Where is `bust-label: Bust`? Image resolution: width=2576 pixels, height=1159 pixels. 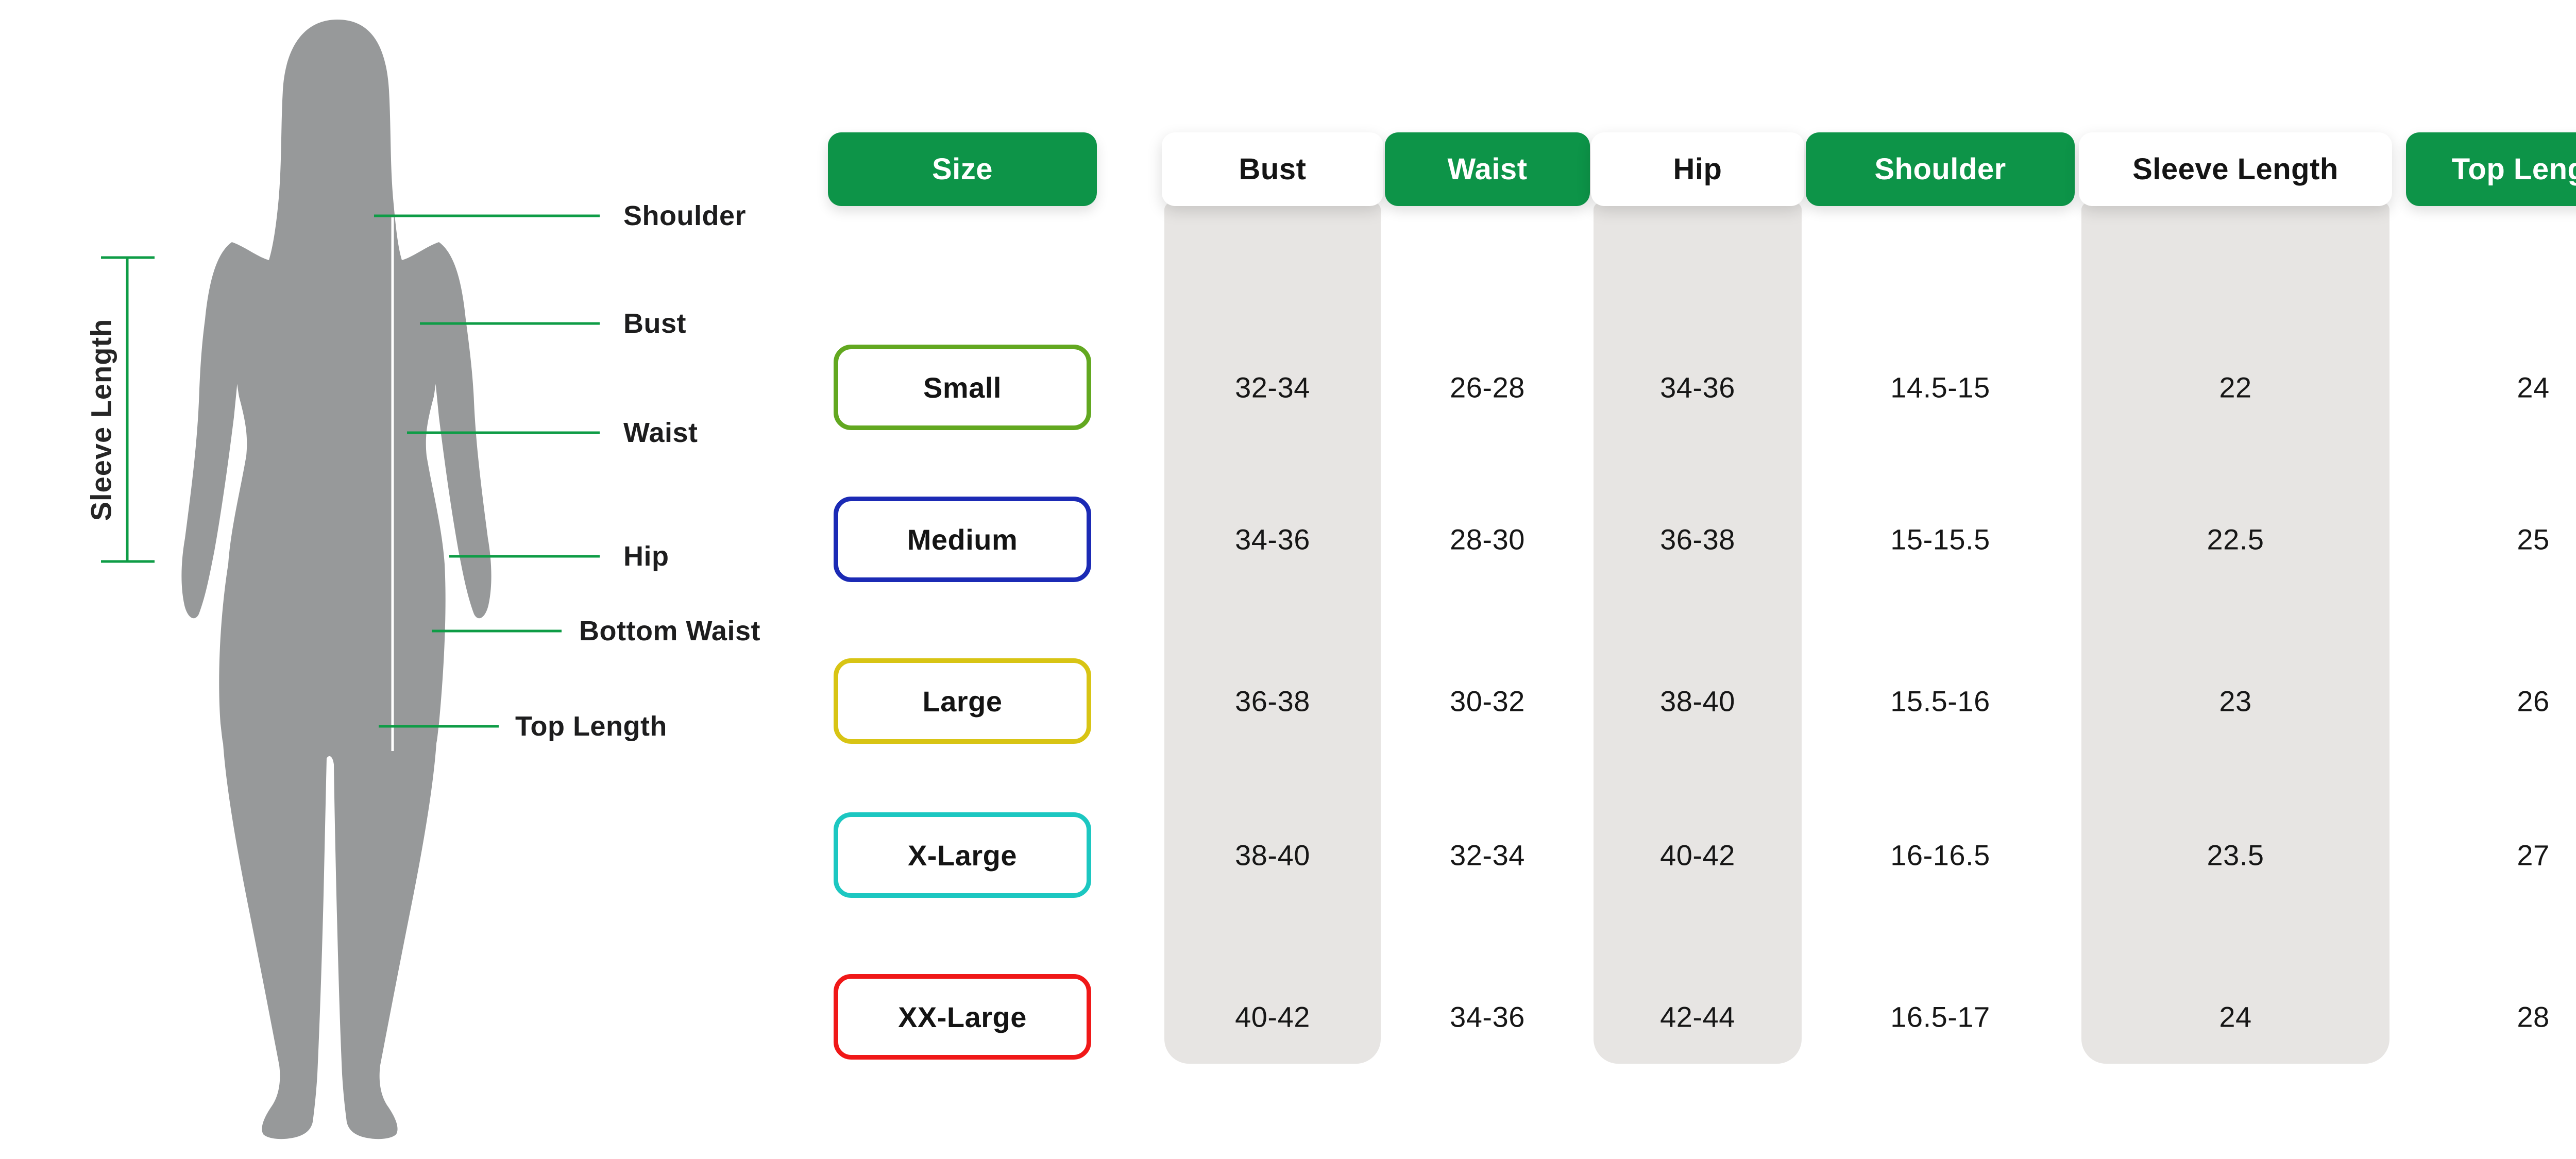 bust-label: Bust is located at coordinates (654, 323).